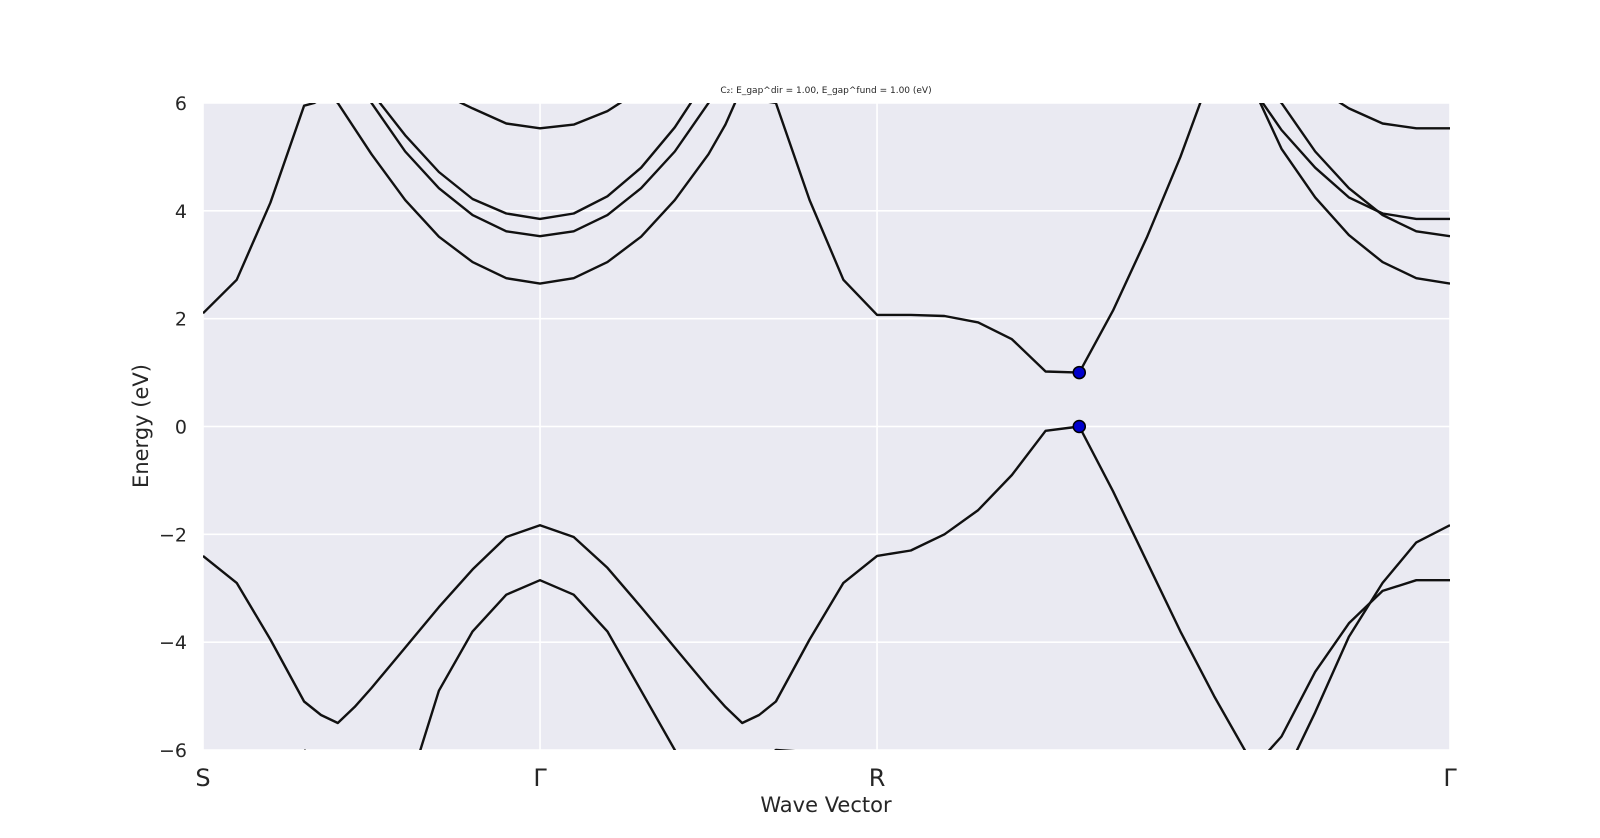  What do you see at coordinates (181, 104) in the screenshot?
I see `y-tick-label: 6` at bounding box center [181, 104].